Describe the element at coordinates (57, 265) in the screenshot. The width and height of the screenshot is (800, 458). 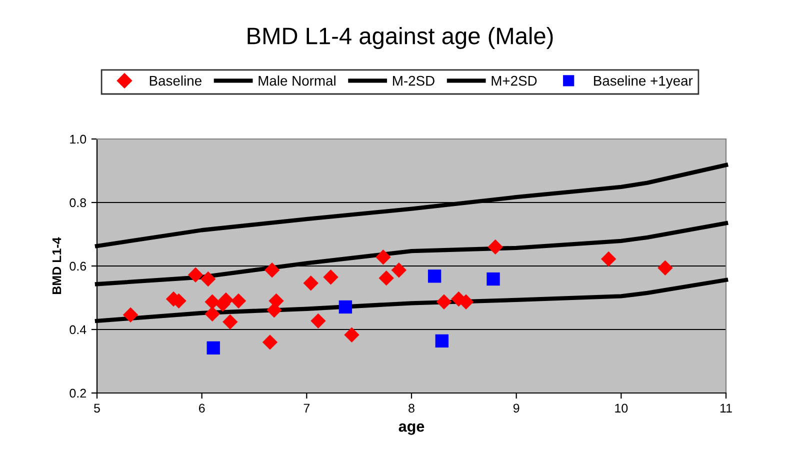
I see `y-axis-title: BMD L1-4` at that location.